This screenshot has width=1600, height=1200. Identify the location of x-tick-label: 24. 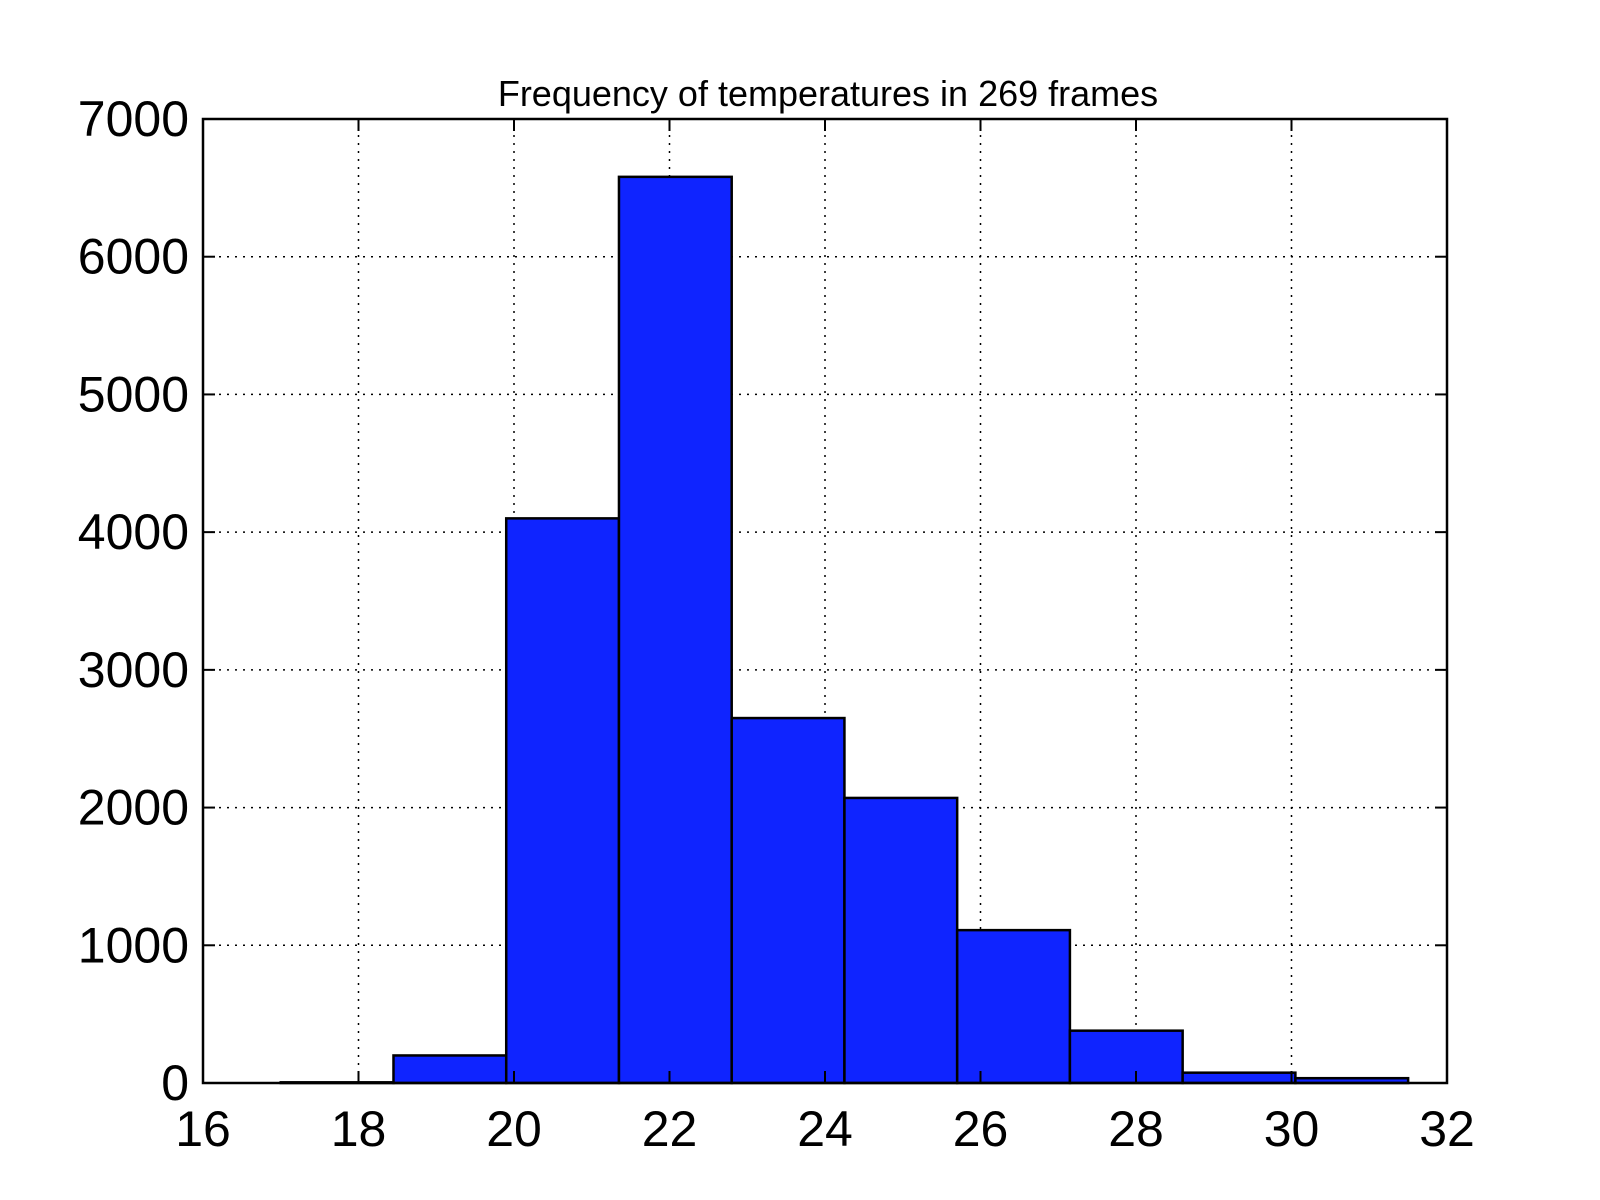
(825, 1129).